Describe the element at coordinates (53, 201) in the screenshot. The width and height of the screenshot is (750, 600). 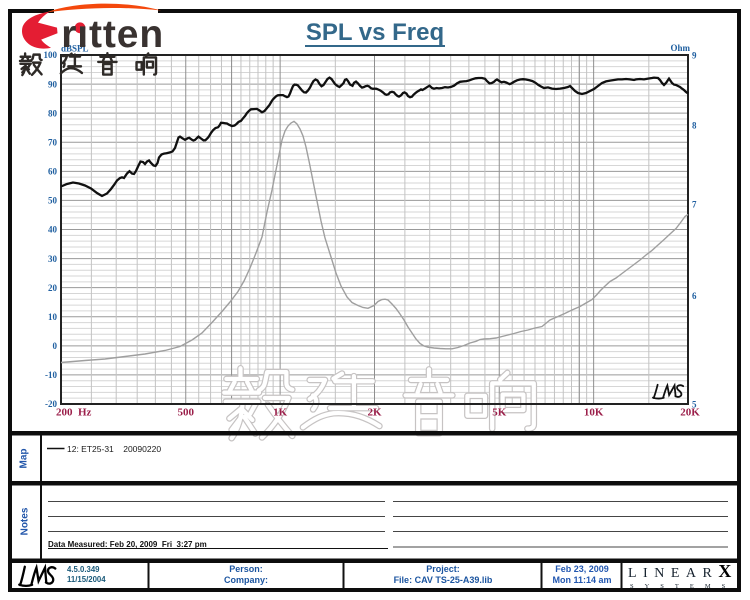
I see `svg-text: 50` at that location.